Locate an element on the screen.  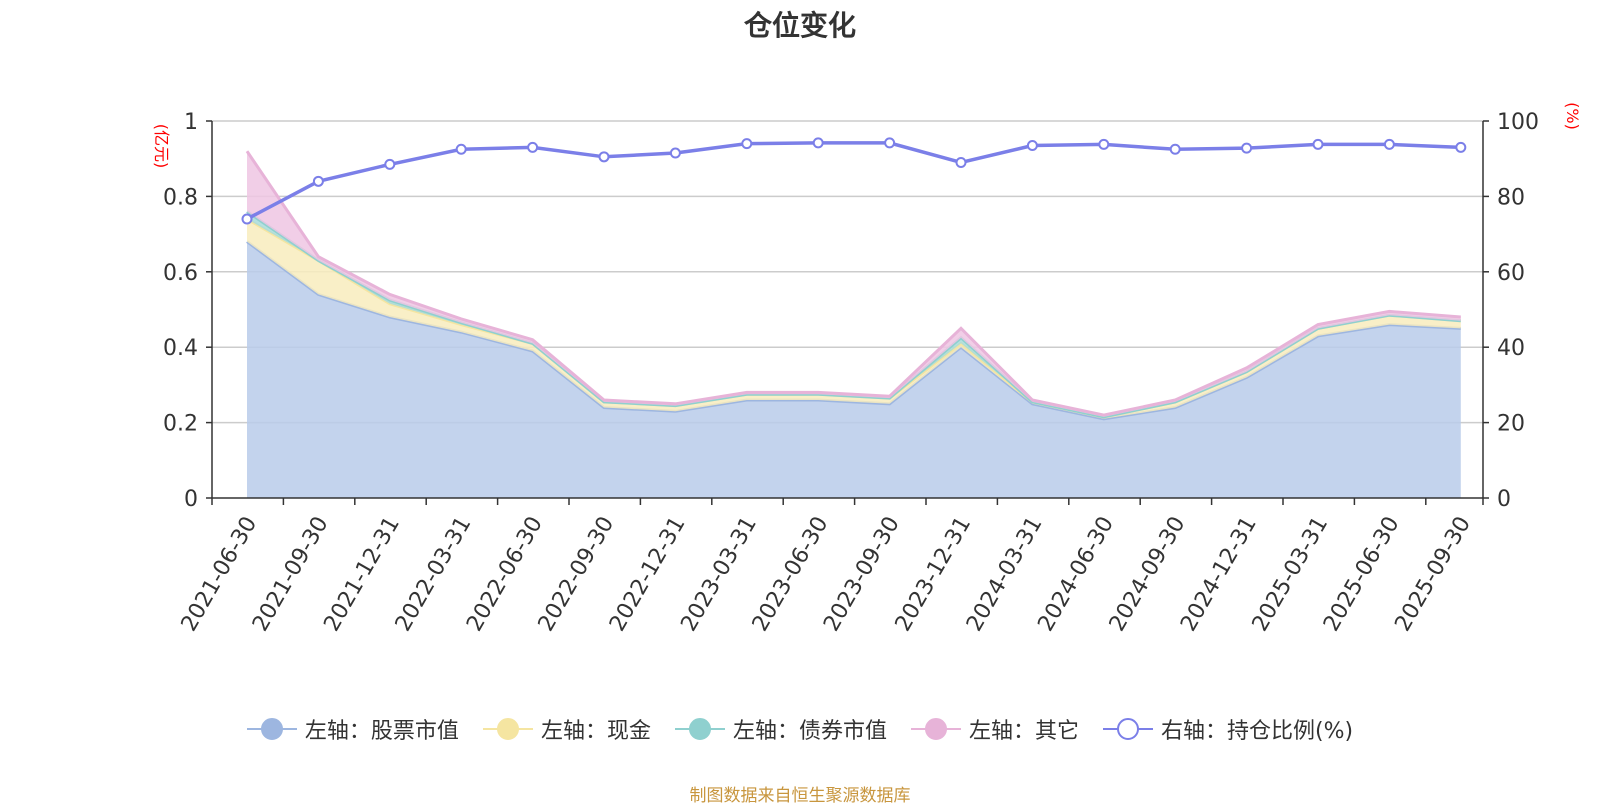
left-tick-label: 0.8 is located at coordinates (180, 197).